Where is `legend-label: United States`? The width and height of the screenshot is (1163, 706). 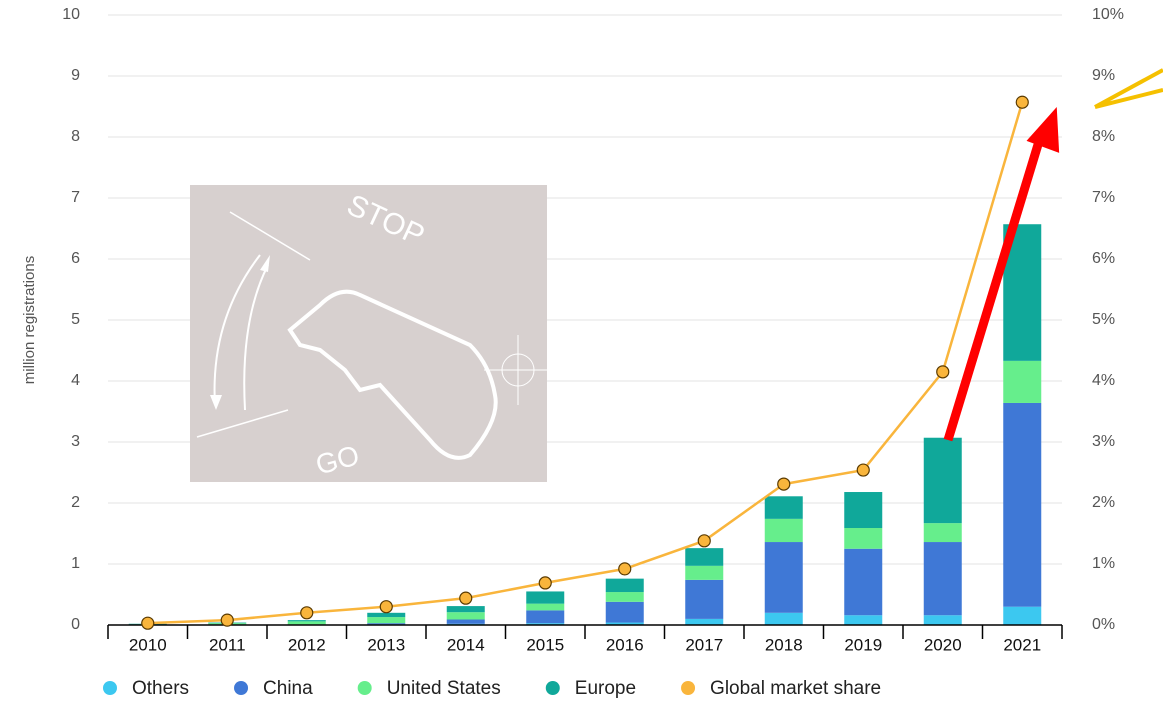
legend-label: United States is located at coordinates (444, 688).